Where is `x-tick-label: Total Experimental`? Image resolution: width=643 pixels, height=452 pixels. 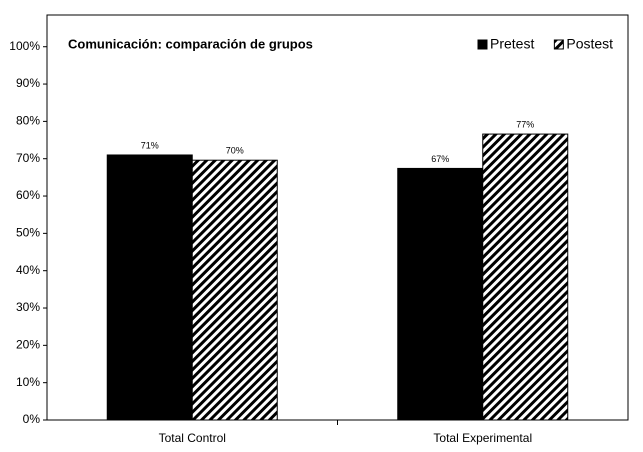
x-tick-label: Total Experimental is located at coordinates (482, 438).